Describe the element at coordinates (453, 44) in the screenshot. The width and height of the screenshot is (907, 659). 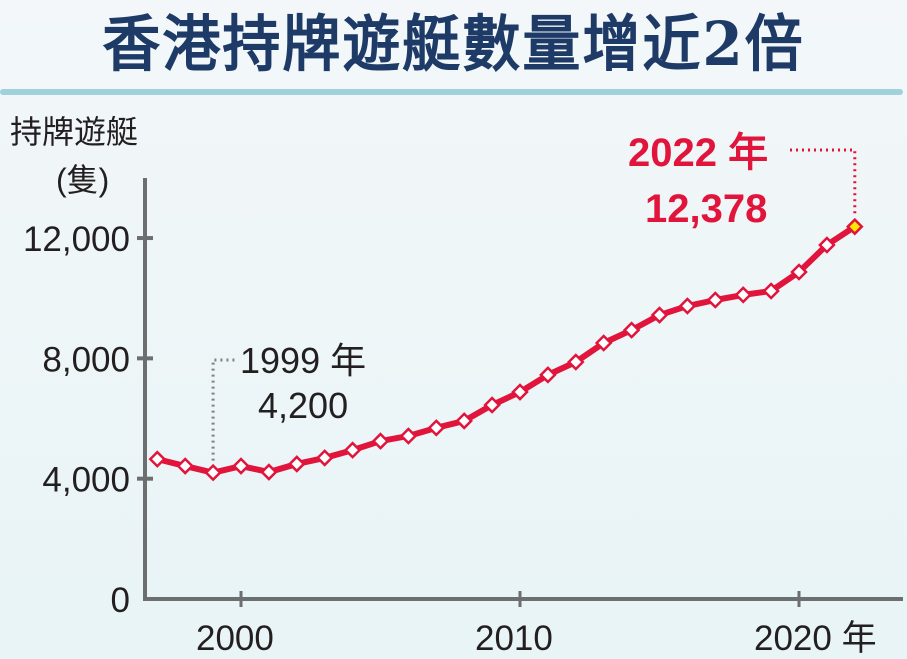
I see `chart-title: 香港持牌遊艇數量增近2倍` at that location.